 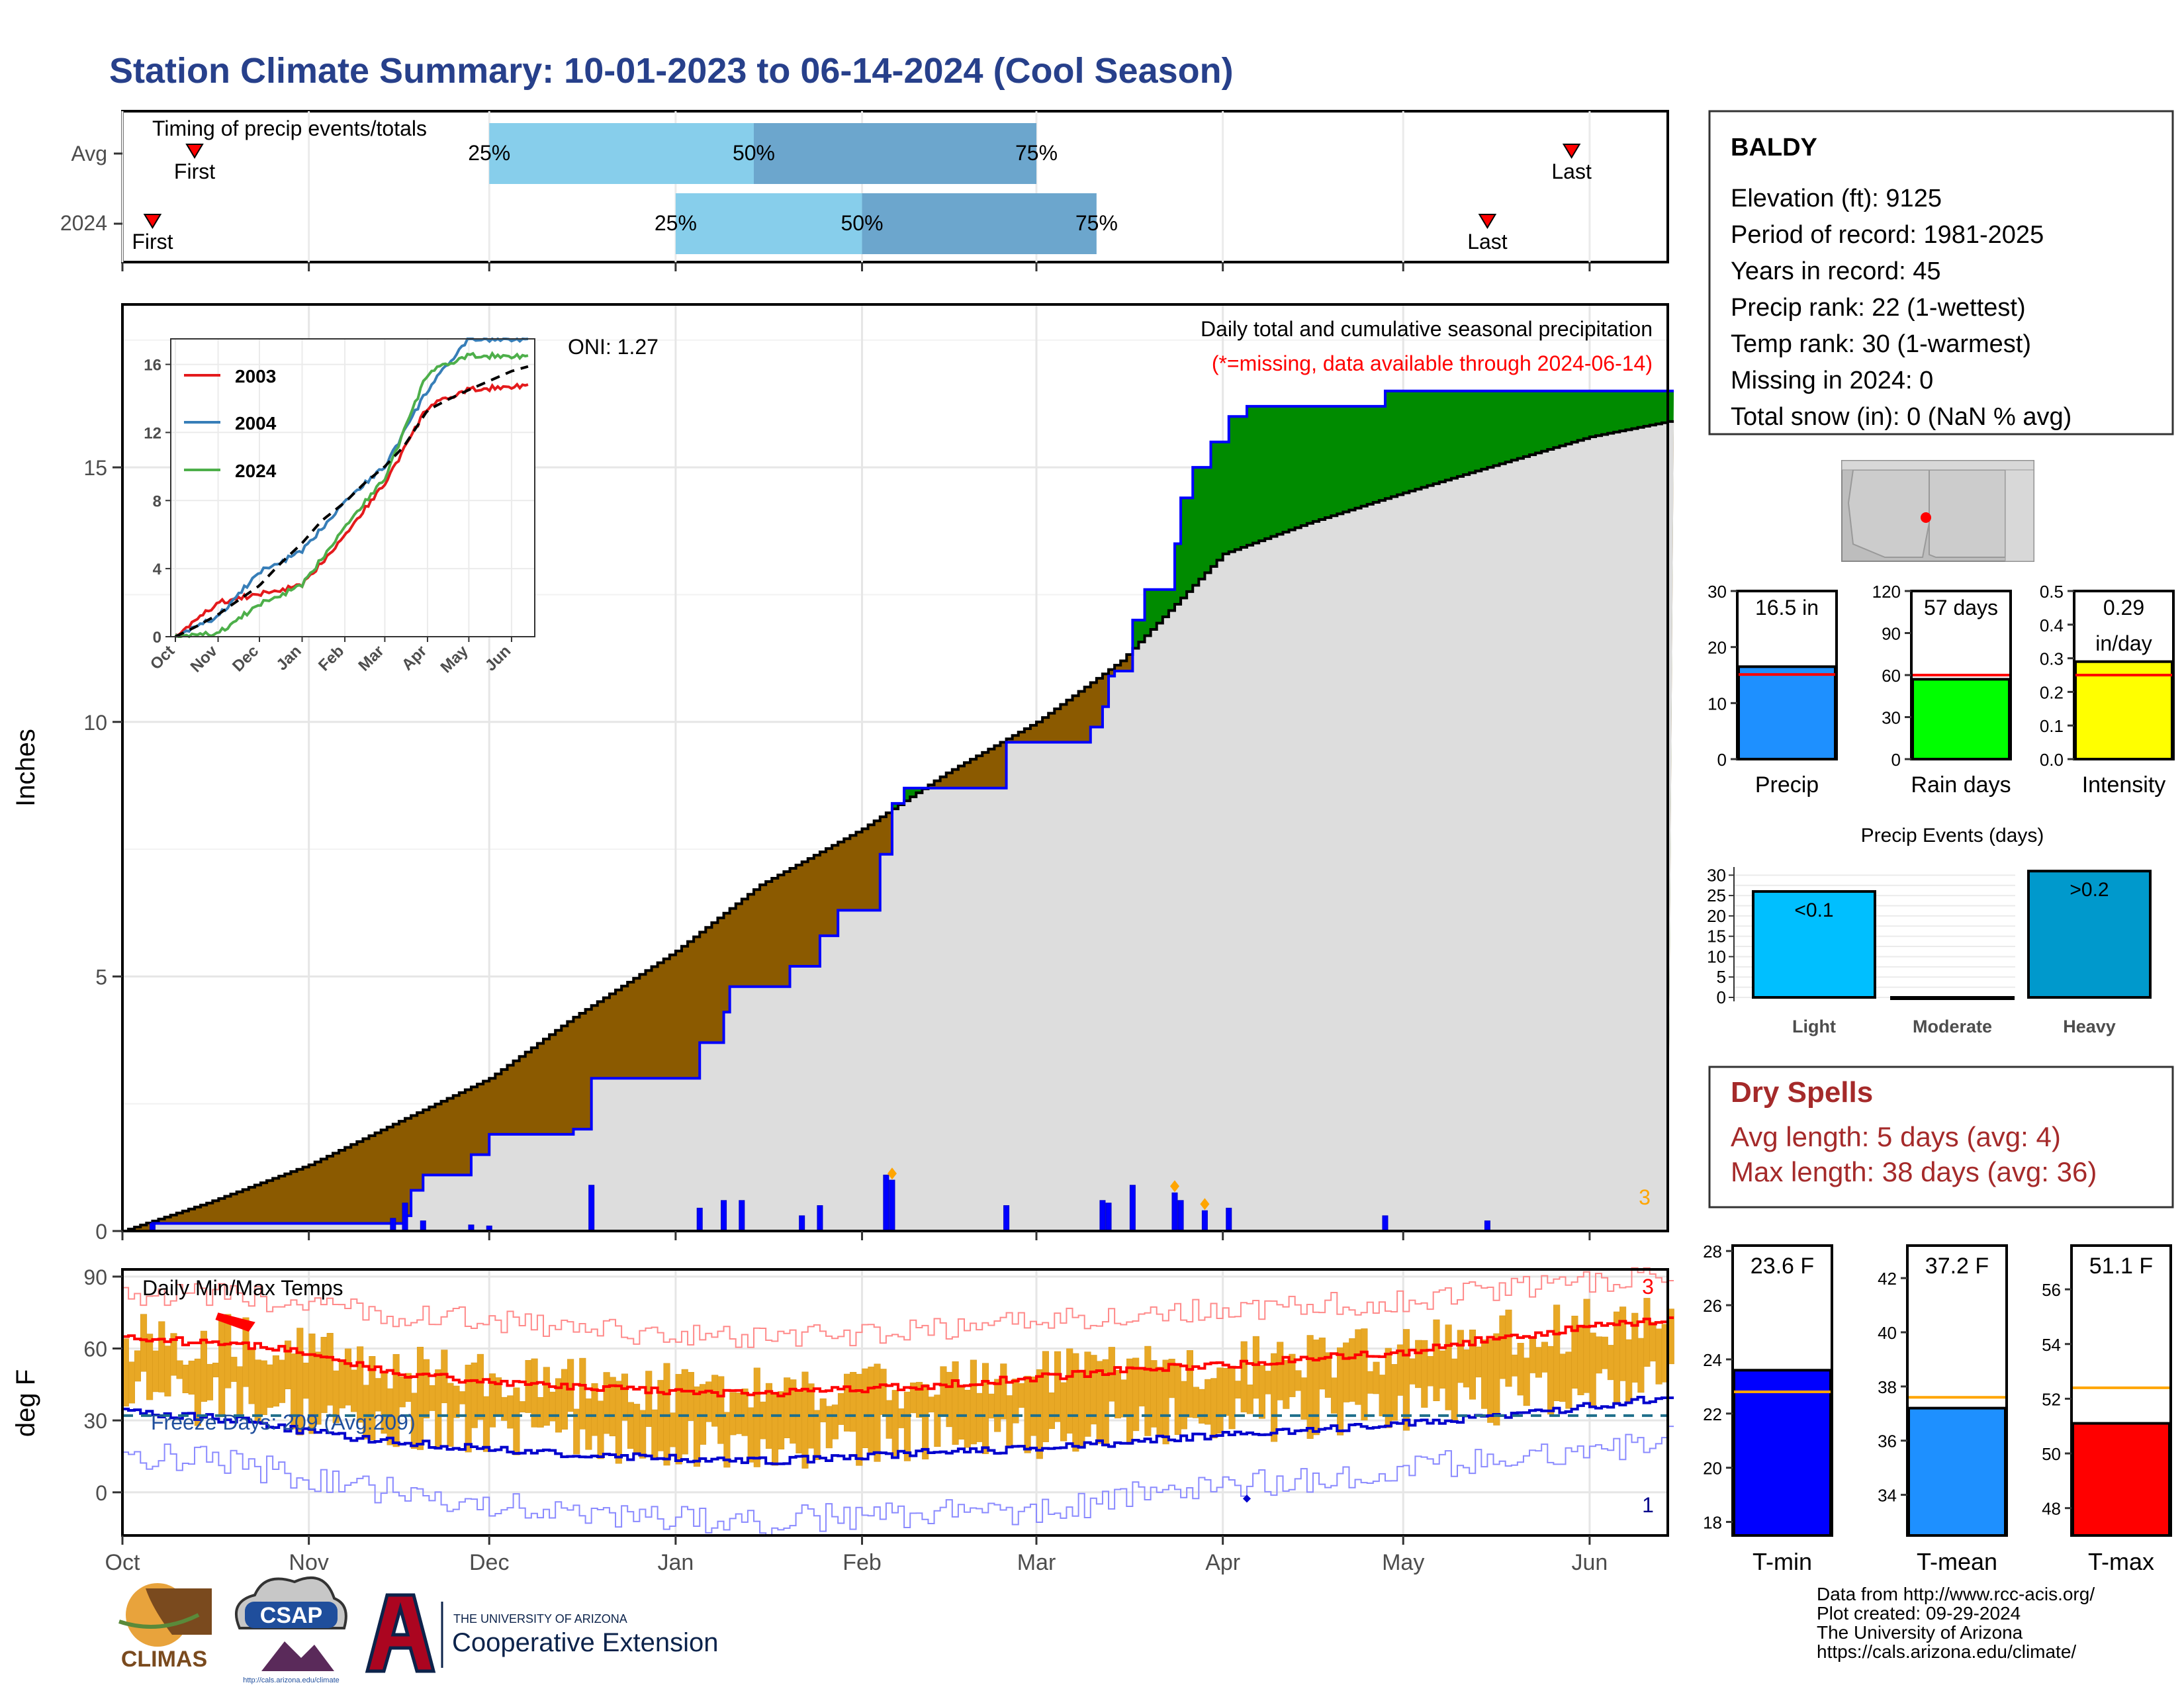 What do you see at coordinates (1956, 1594) in the screenshot?
I see `footer-data-source: Data from http://www.rcc-acis.org/` at bounding box center [1956, 1594].